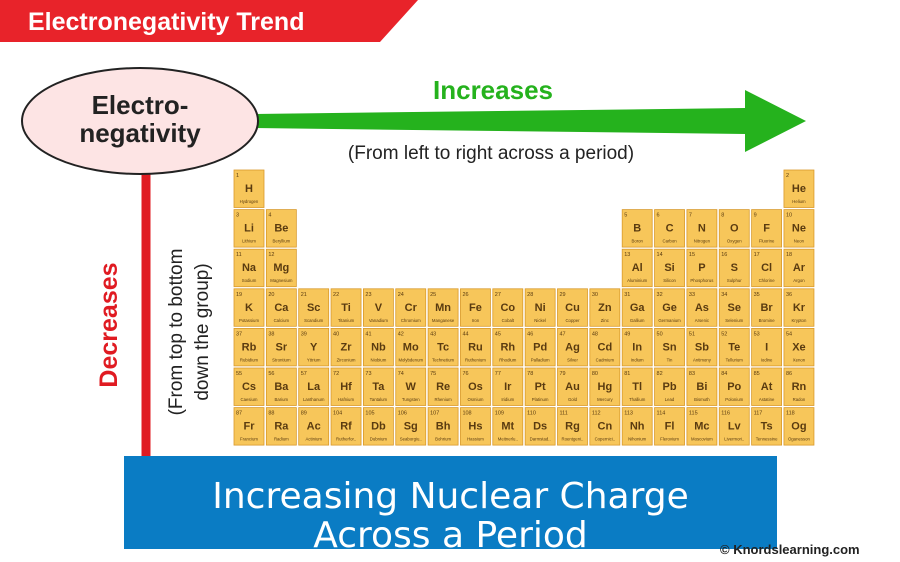 This screenshot has height=562, width=900. Describe the element at coordinates (239, 414) in the screenshot. I see `atomic-number: 87` at that location.